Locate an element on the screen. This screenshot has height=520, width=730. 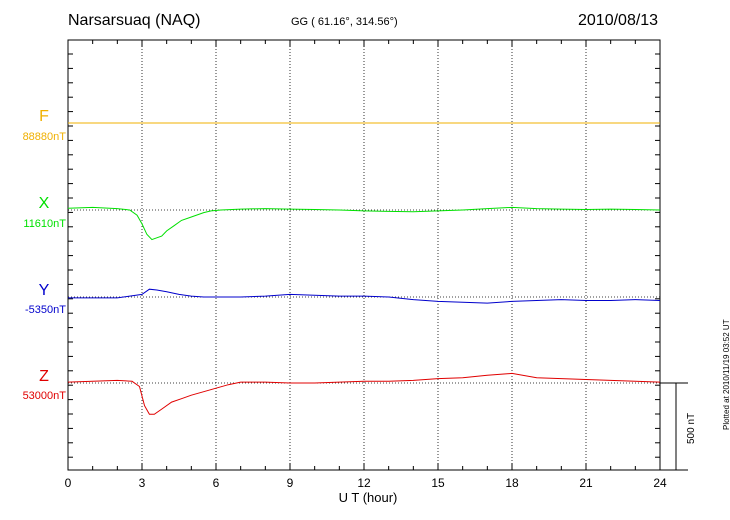
date-label: 2010/08/13 is located at coordinates (618, 20).